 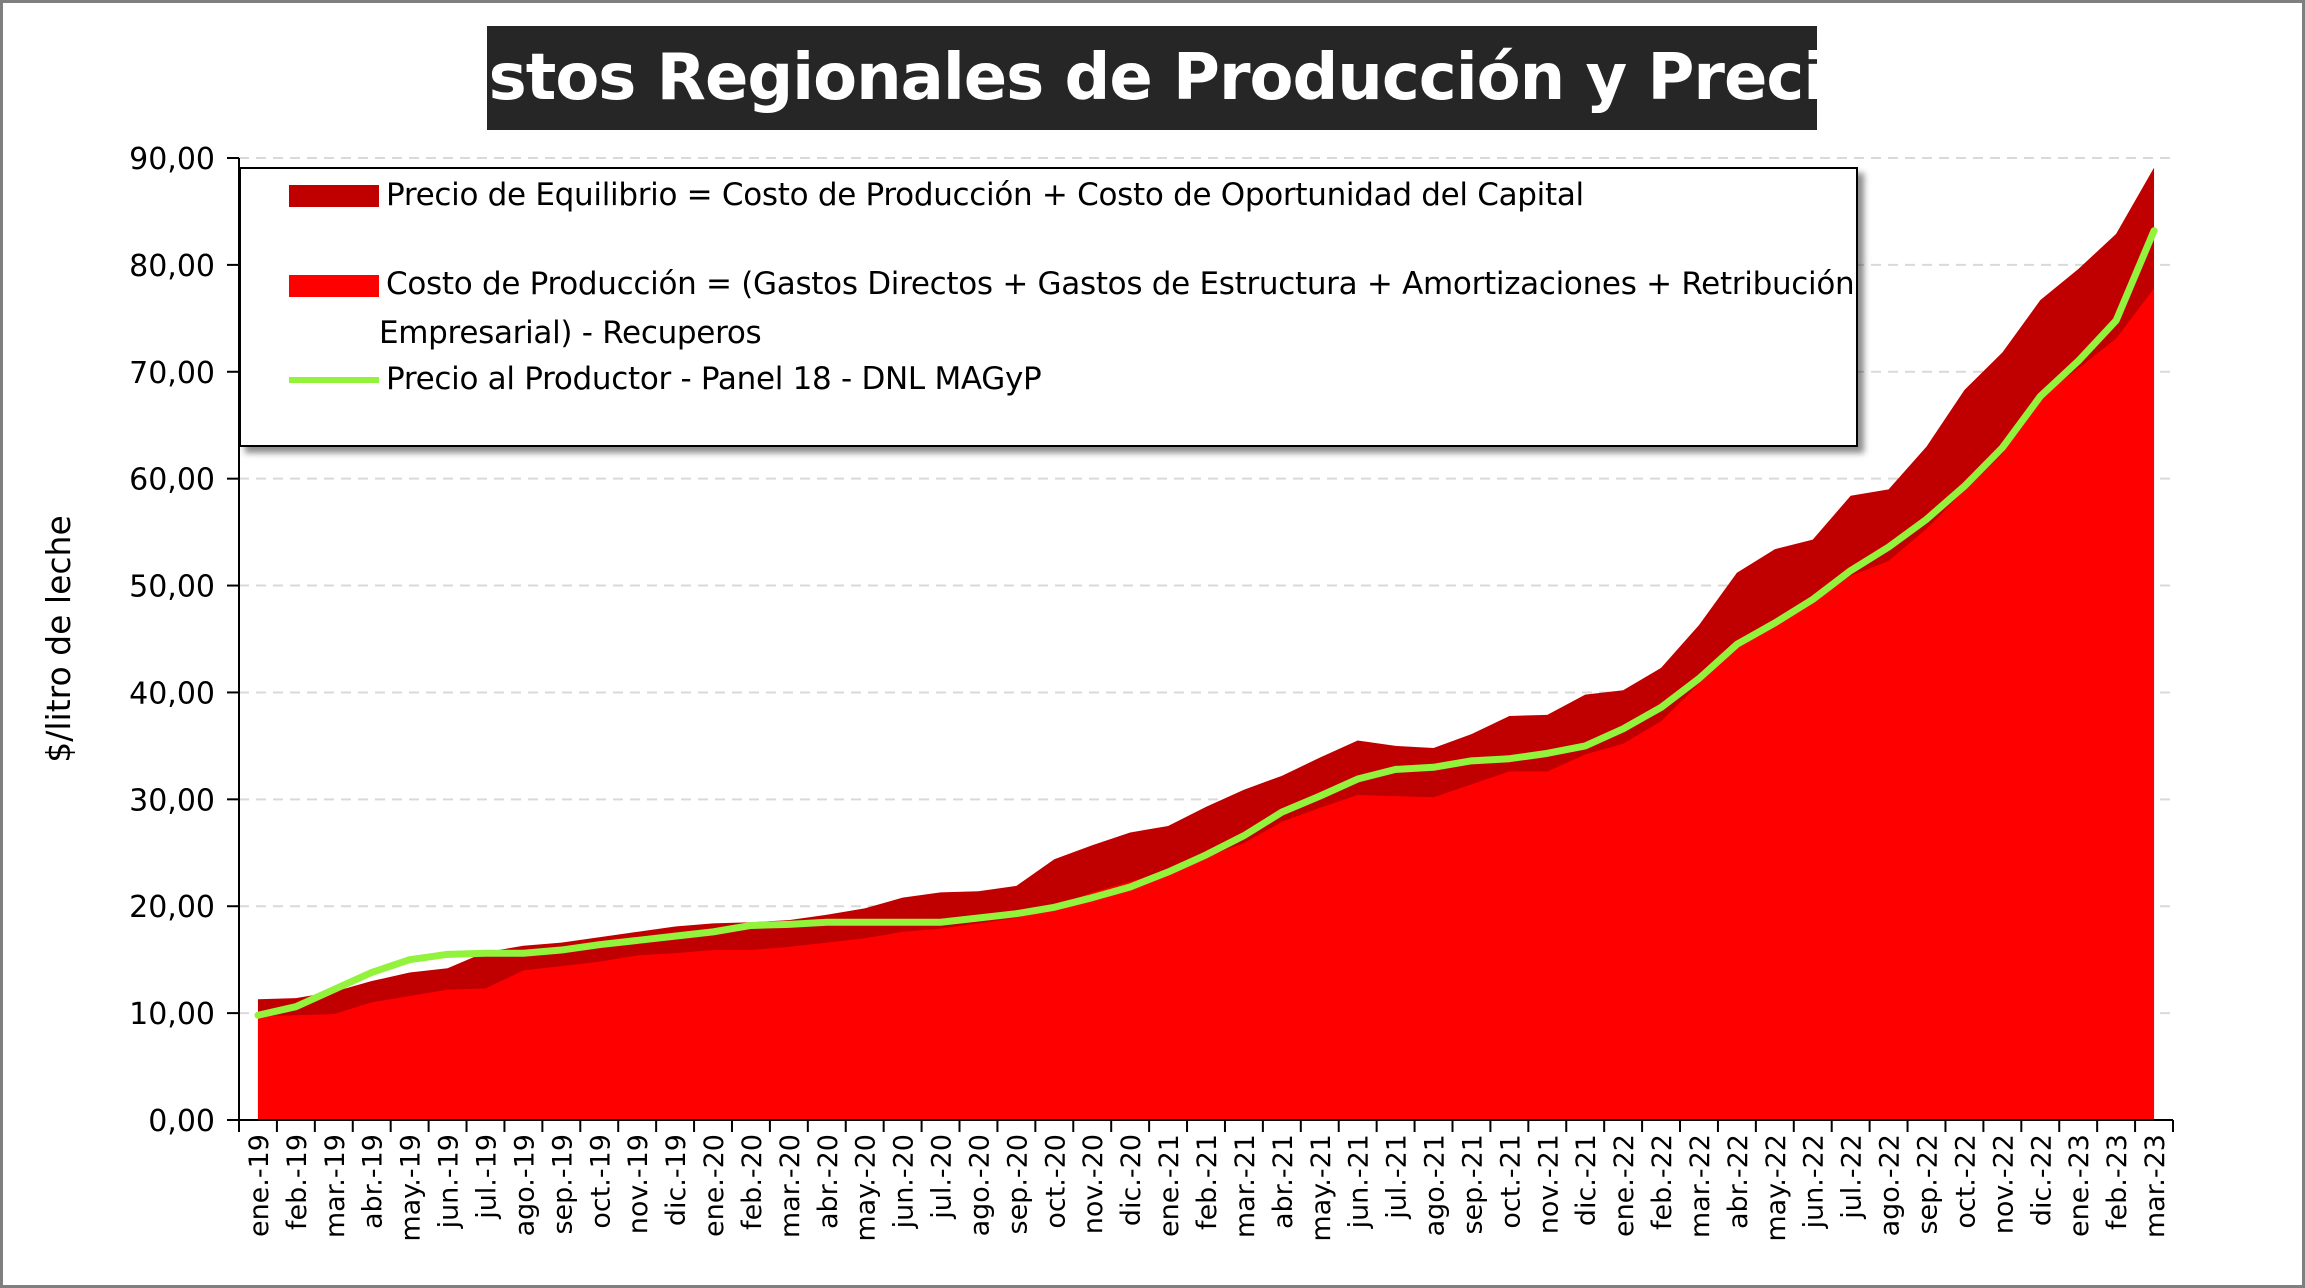 What do you see at coordinates (1093, 1184) in the screenshot?
I see `x-tick-label: nov.-20` at bounding box center [1093, 1184].